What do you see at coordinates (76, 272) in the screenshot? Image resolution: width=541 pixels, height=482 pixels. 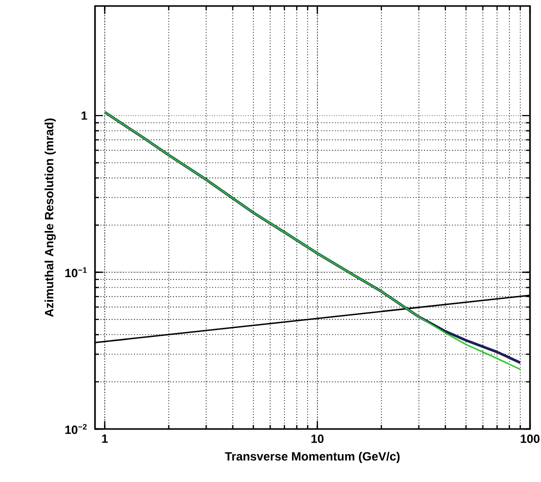 I see `y-tick-label: 10$^{−1}$` at bounding box center [76, 272].